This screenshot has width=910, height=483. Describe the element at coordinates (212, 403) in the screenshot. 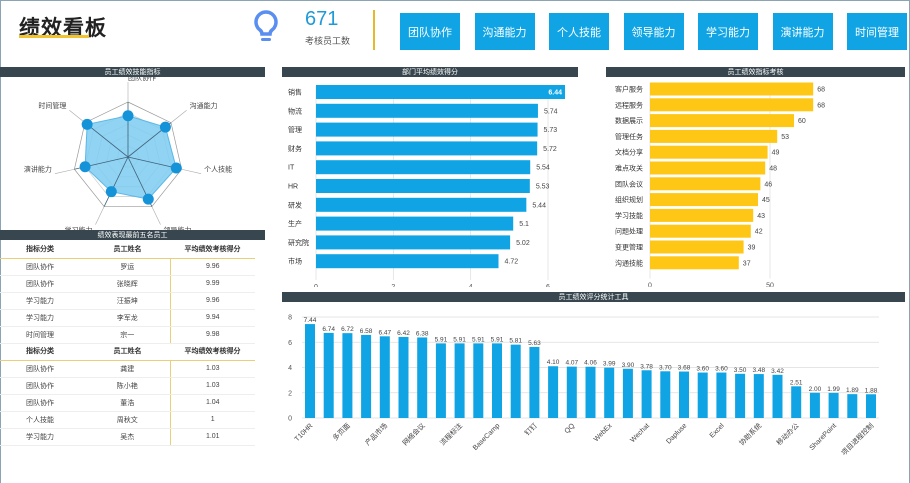

I see `table-cell: 1.04` at that location.